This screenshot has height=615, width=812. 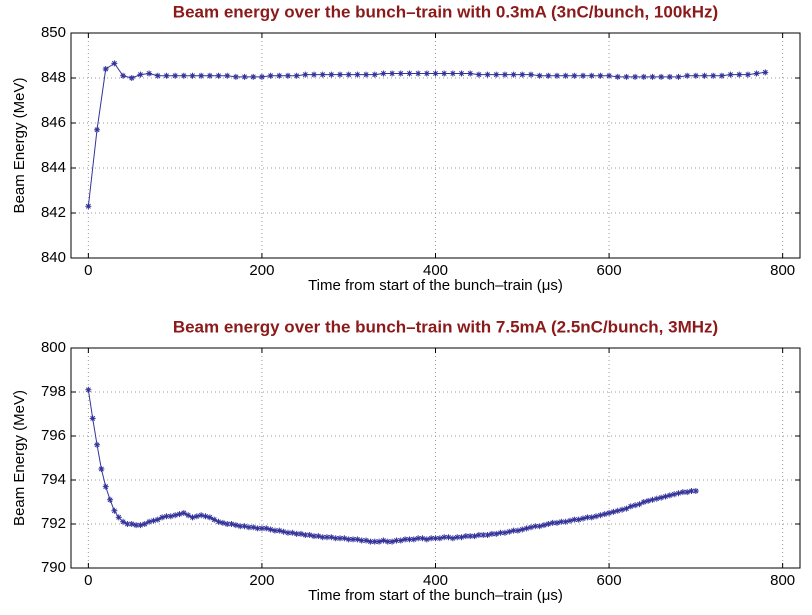 What do you see at coordinates (53, 77) in the screenshot?
I see `y-tick-label: 848` at bounding box center [53, 77].